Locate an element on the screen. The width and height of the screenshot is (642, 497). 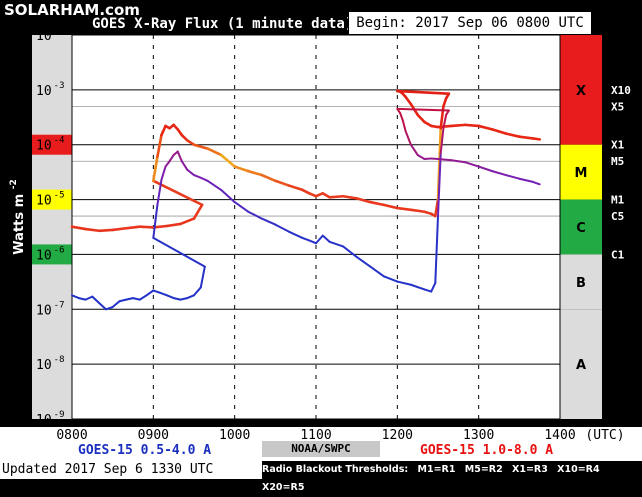
short-series-segment is located at coordinates (445, 159).